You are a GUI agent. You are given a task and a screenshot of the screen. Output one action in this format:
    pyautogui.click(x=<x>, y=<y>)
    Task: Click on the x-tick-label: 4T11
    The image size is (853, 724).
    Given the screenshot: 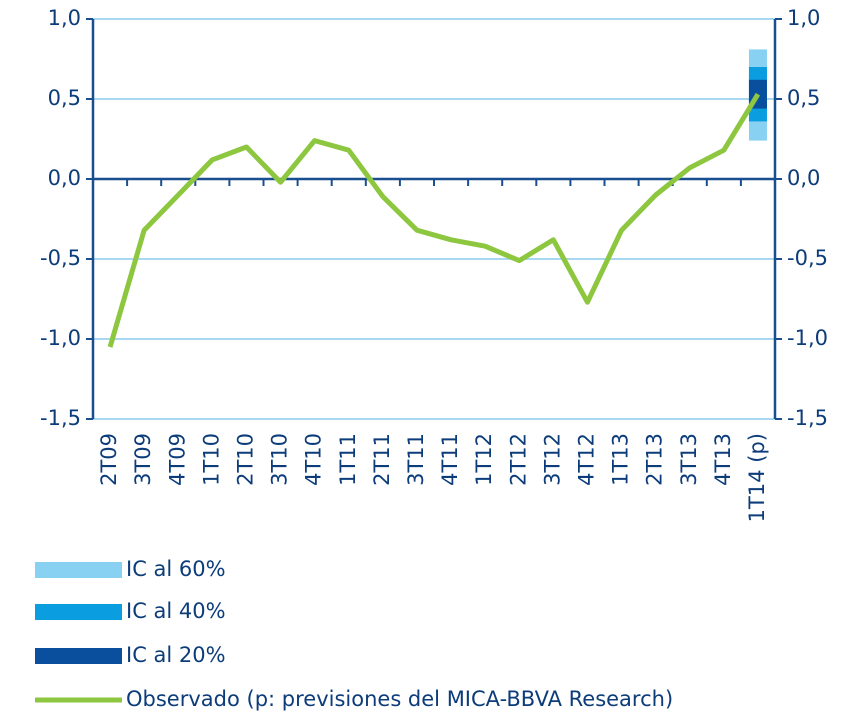 What is the action you would take?
    pyautogui.click(x=450, y=459)
    